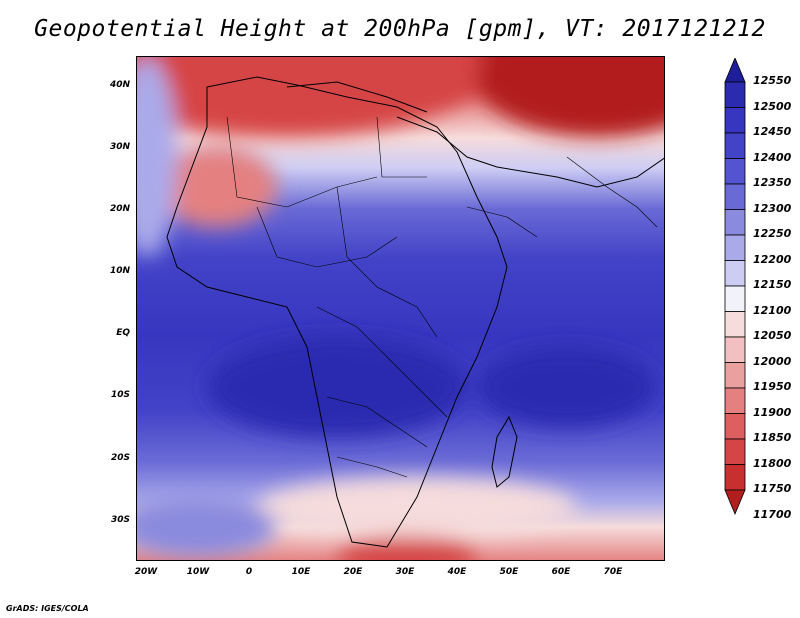 The image size is (800, 618). What do you see at coordinates (119, 209) in the screenshot?
I see `lat-tick-20n: 20N` at bounding box center [119, 209].